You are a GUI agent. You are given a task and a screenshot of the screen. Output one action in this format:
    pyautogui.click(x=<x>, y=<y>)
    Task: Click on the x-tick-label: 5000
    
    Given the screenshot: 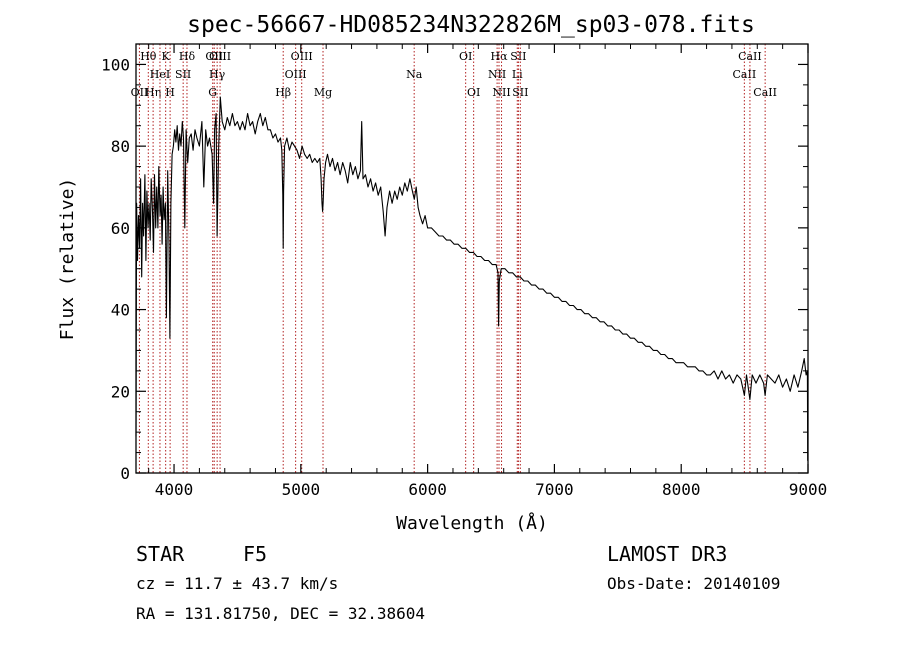 What is the action you would take?
    pyautogui.click(x=301, y=489)
    